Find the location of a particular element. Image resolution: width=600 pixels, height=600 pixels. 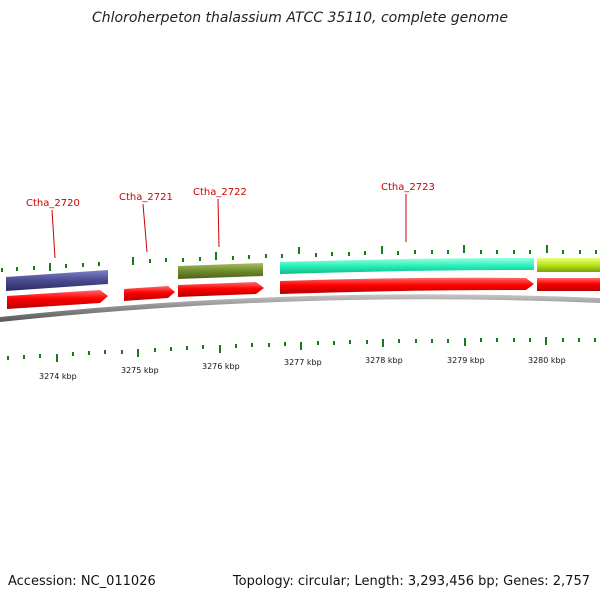

genome-backbone is located at coordinates (300, 308).